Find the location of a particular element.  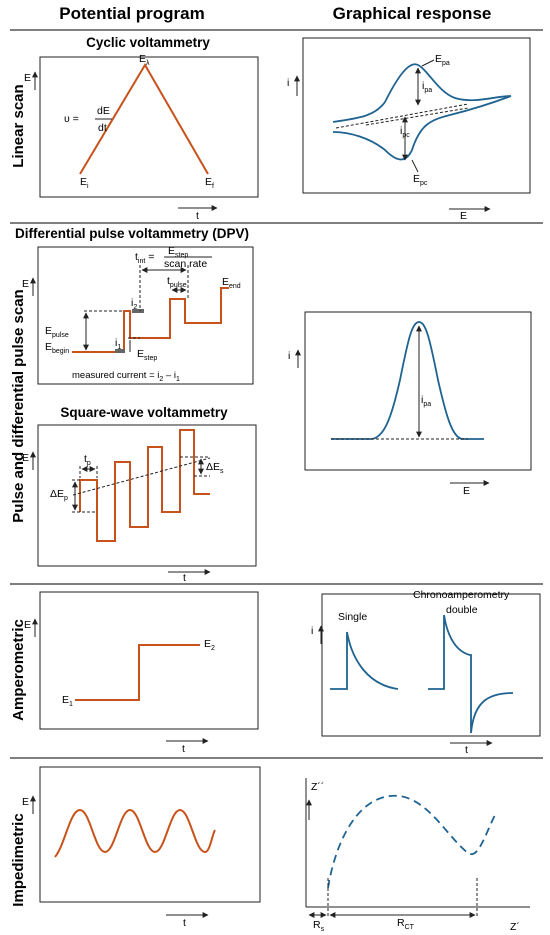

cv-response-frame is located at coordinates (416, 115).